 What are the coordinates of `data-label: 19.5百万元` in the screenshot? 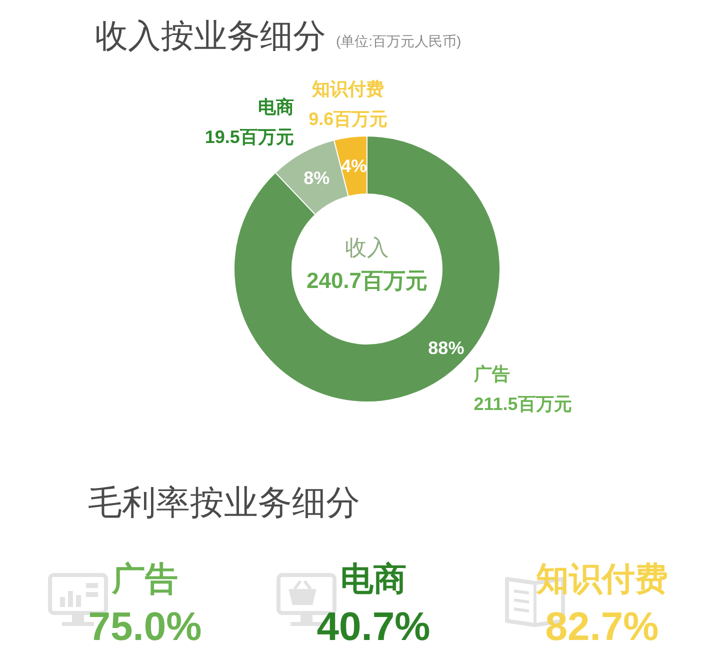 It's located at (249, 136).